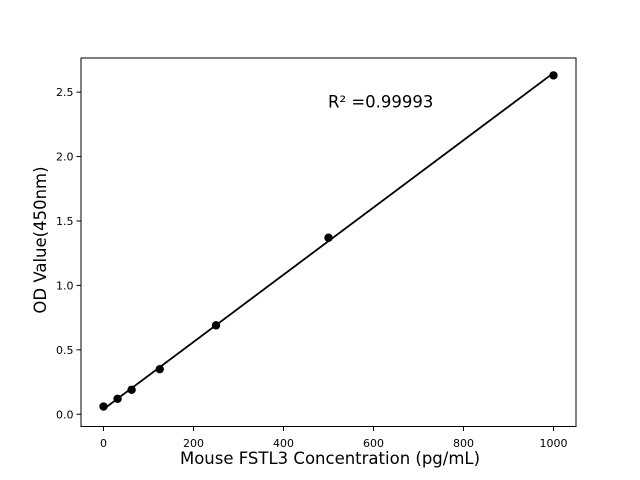  What do you see at coordinates (65, 221) in the screenshot?
I see `y-tick-label: 1.5` at bounding box center [65, 221].